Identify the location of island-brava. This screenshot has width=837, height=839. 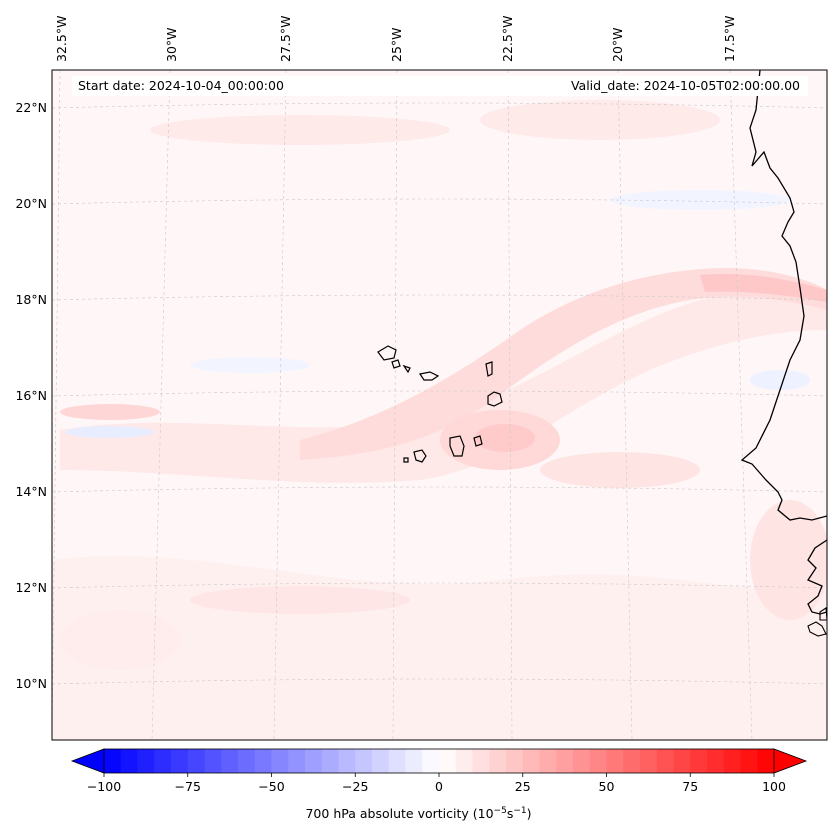
(406, 460).